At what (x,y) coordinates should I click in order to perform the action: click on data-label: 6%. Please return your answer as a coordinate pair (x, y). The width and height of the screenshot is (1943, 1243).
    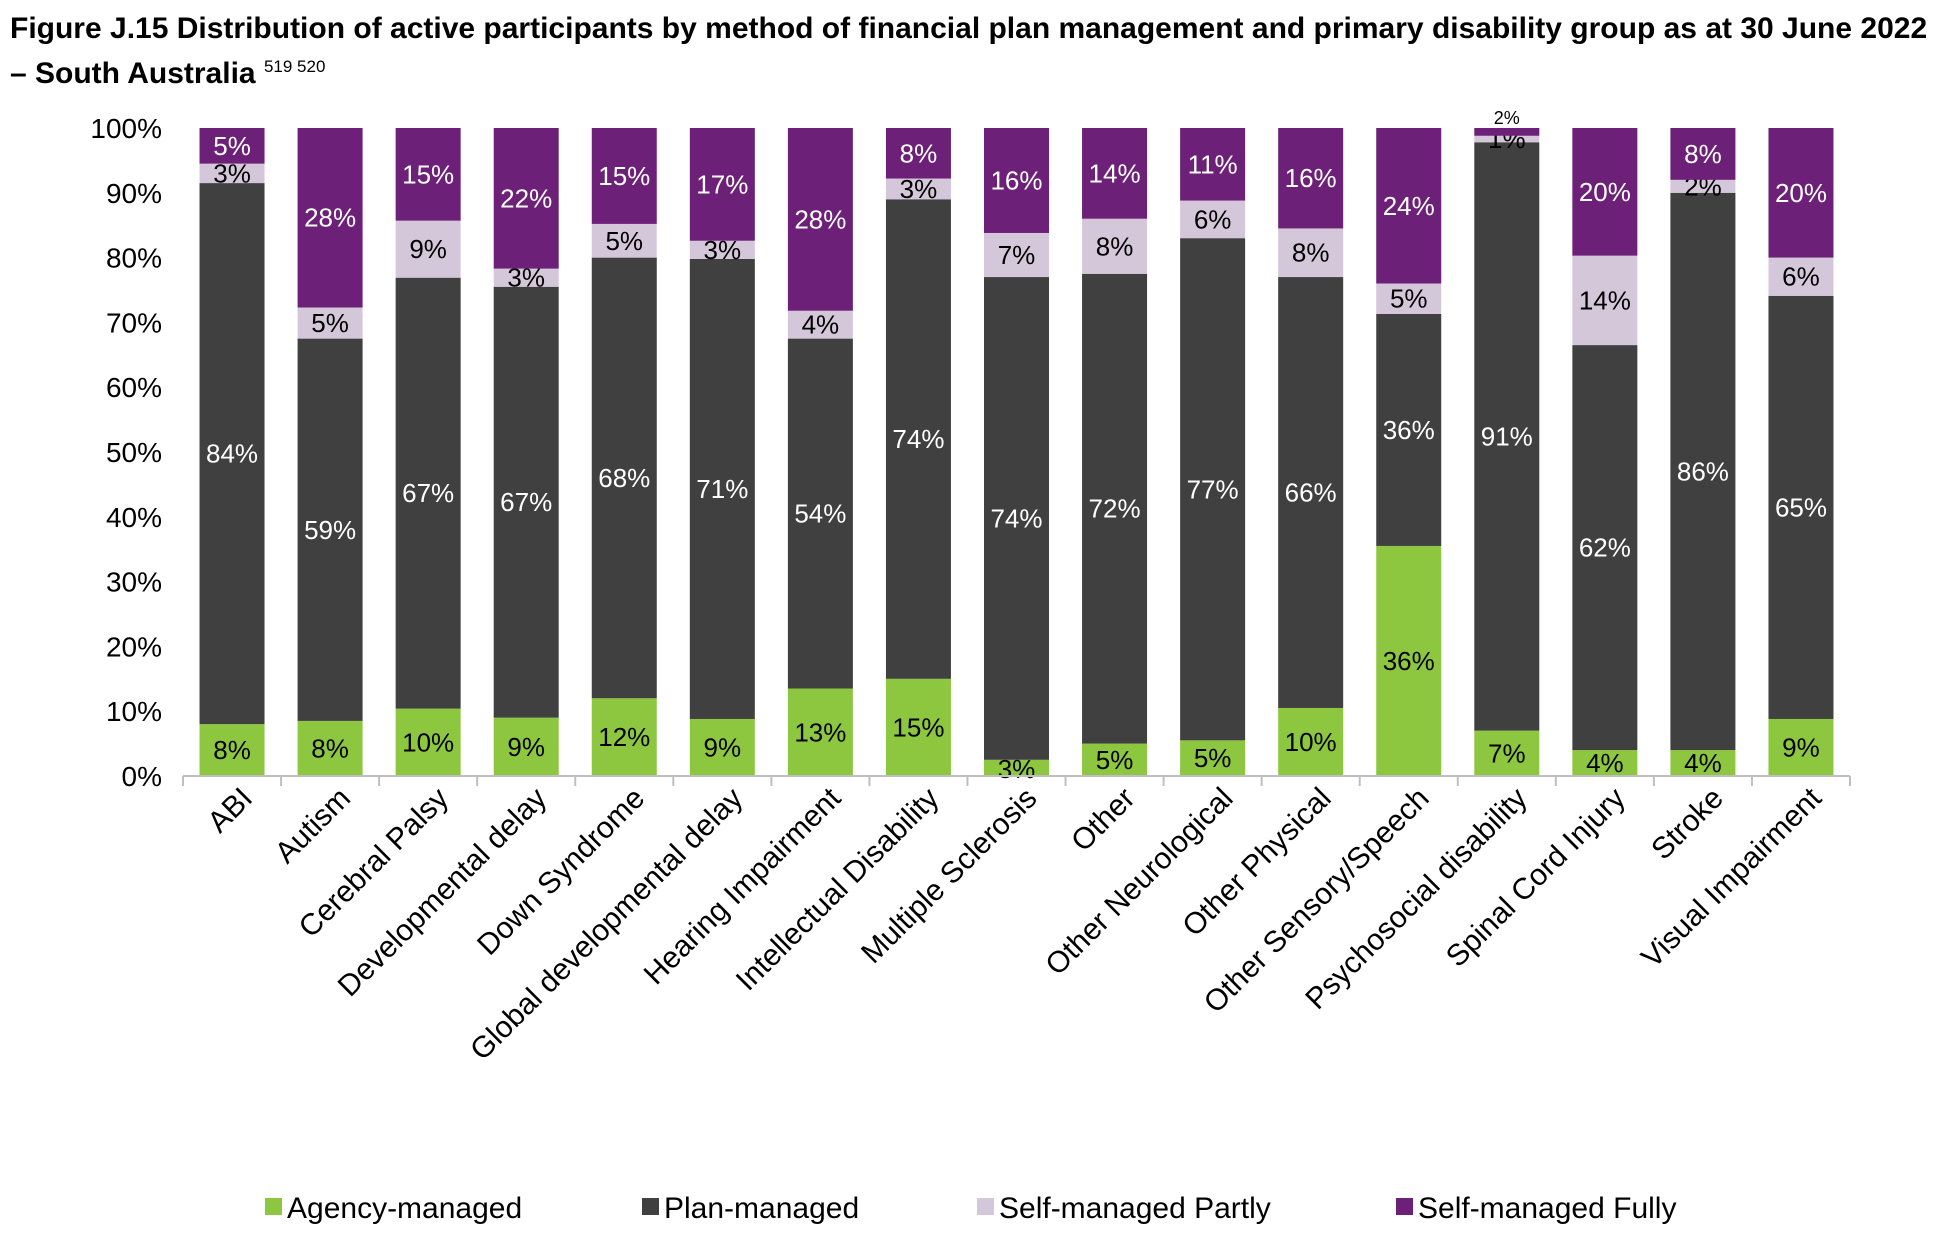
    Looking at the image, I should click on (1213, 219).